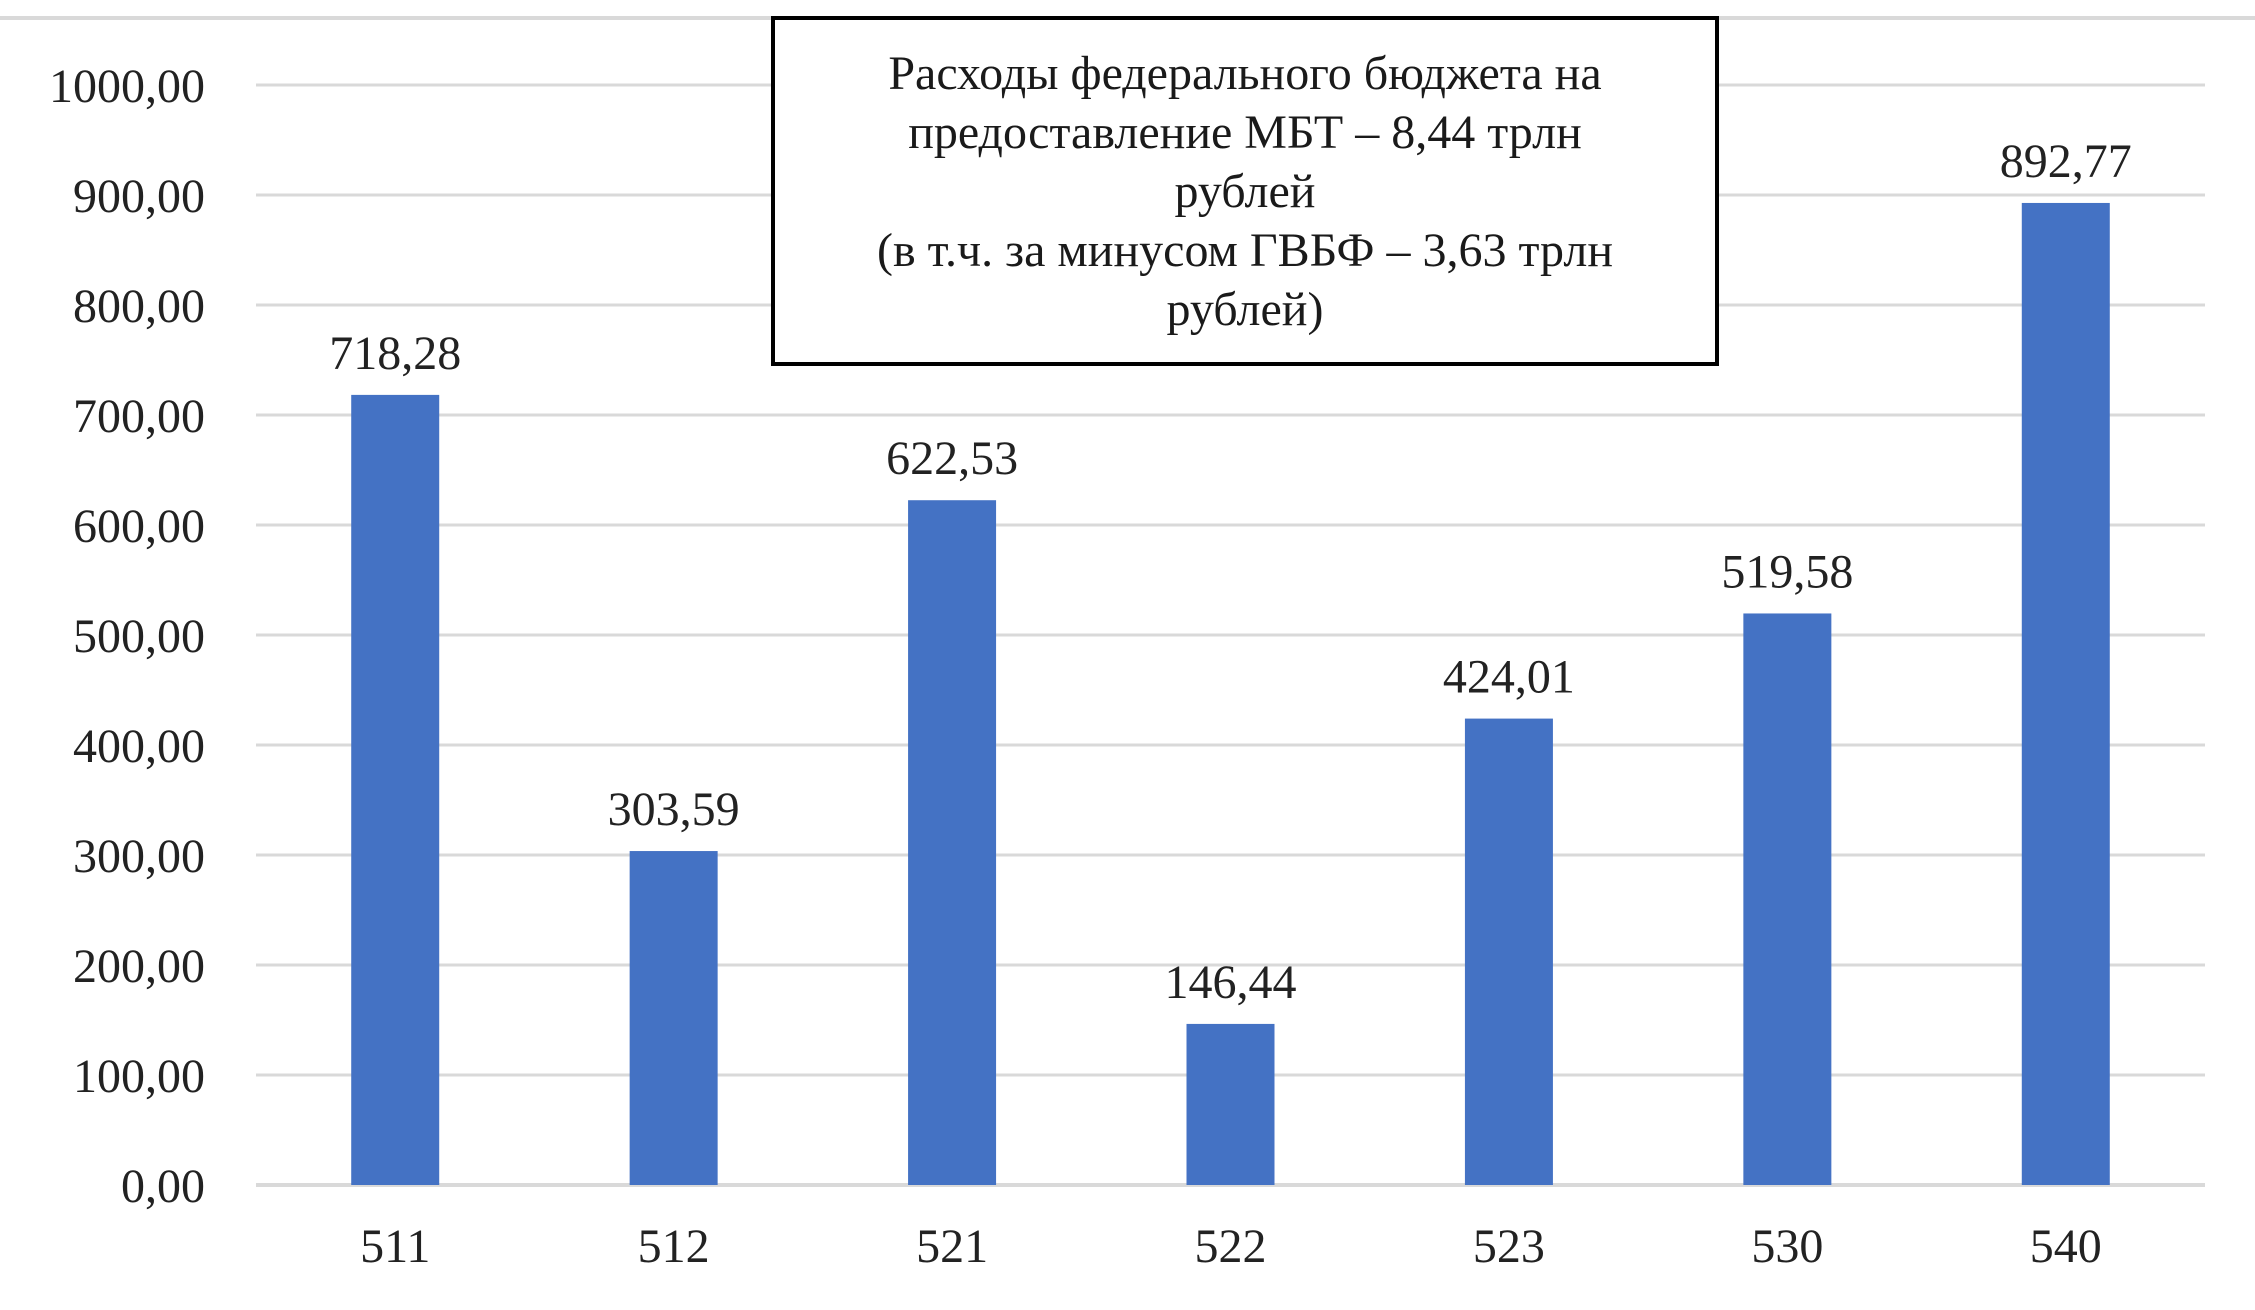 The height and width of the screenshot is (1310, 2255). Describe the element at coordinates (952, 1246) in the screenshot. I see `x-tick-label: 521` at that location.